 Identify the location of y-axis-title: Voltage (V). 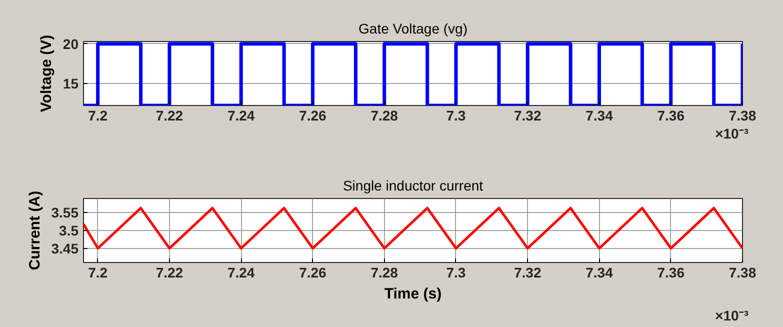
(46, 73).